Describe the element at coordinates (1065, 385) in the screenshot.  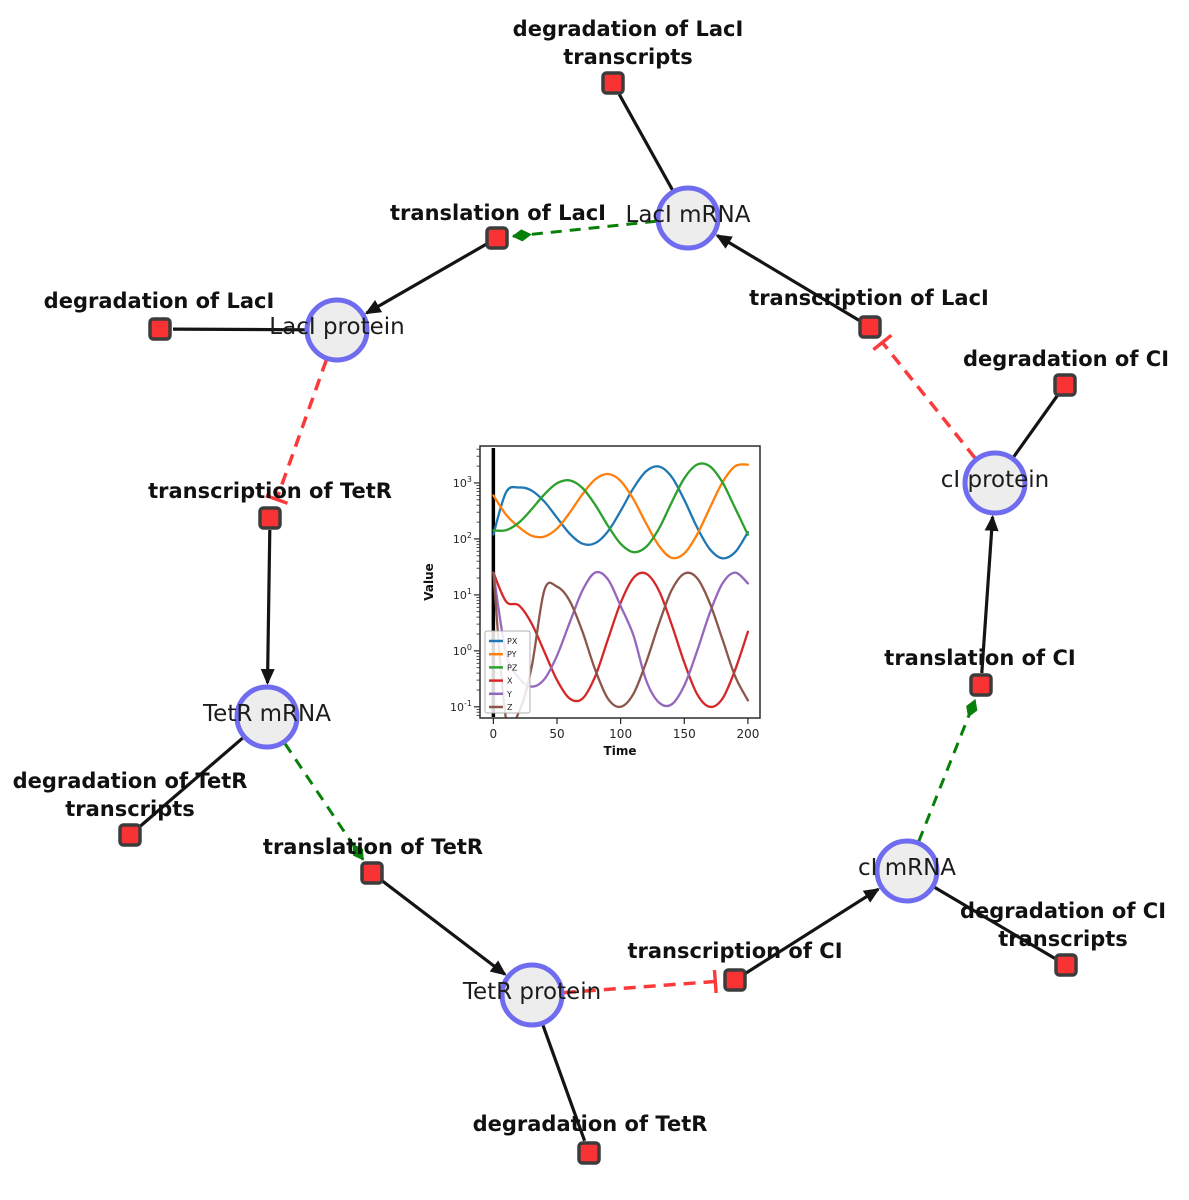
I see `reaction-node-deg-ci` at that location.